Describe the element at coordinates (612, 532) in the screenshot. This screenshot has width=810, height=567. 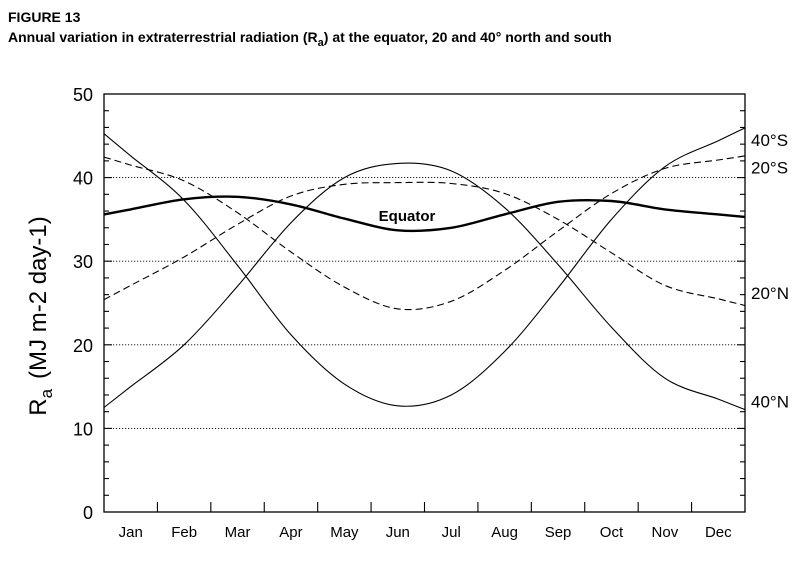
I see `x-tick-label: Oct` at that location.